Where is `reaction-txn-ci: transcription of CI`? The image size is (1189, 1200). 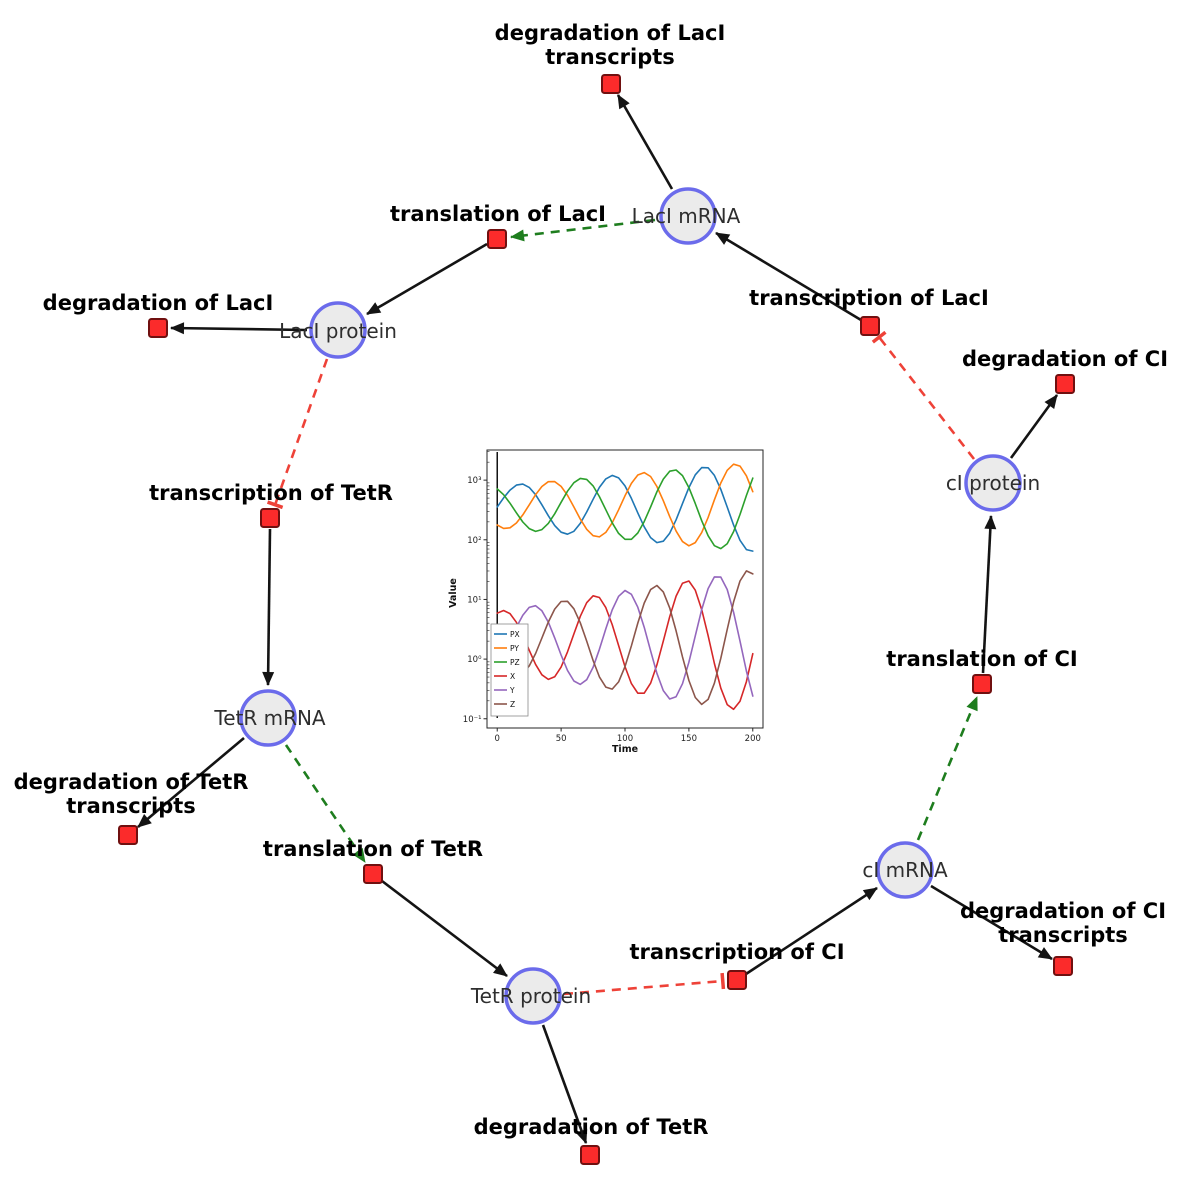 reaction-txn-ci: transcription of CI is located at coordinates (737, 965).